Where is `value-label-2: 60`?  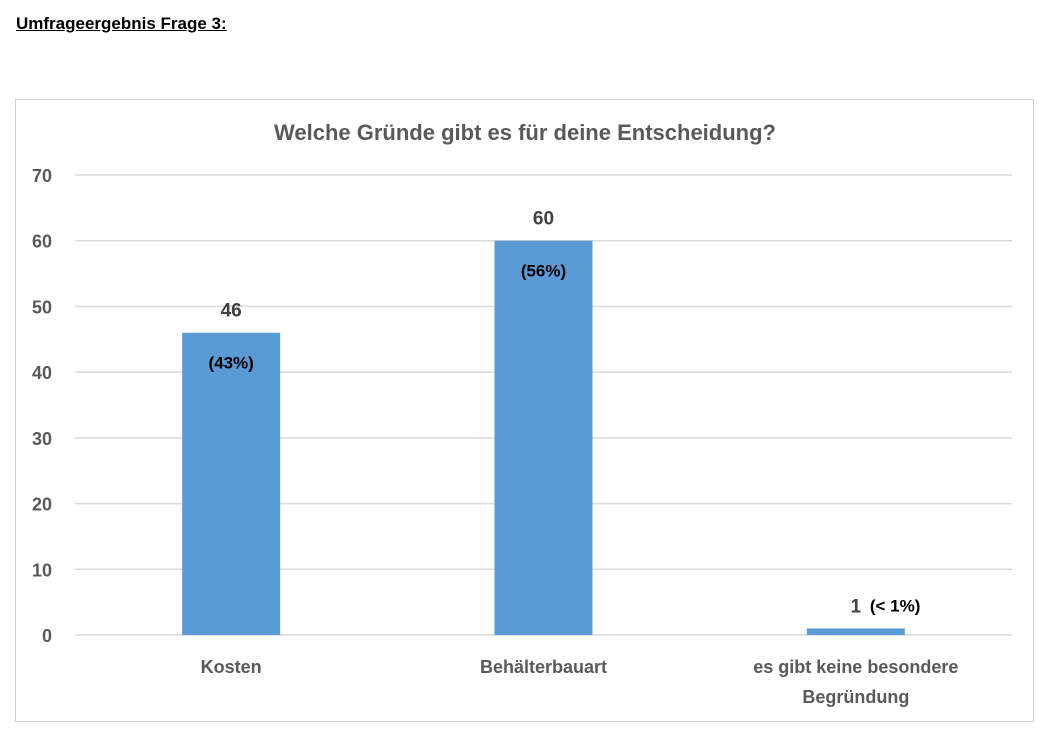 value-label-2: 60 is located at coordinates (543, 219).